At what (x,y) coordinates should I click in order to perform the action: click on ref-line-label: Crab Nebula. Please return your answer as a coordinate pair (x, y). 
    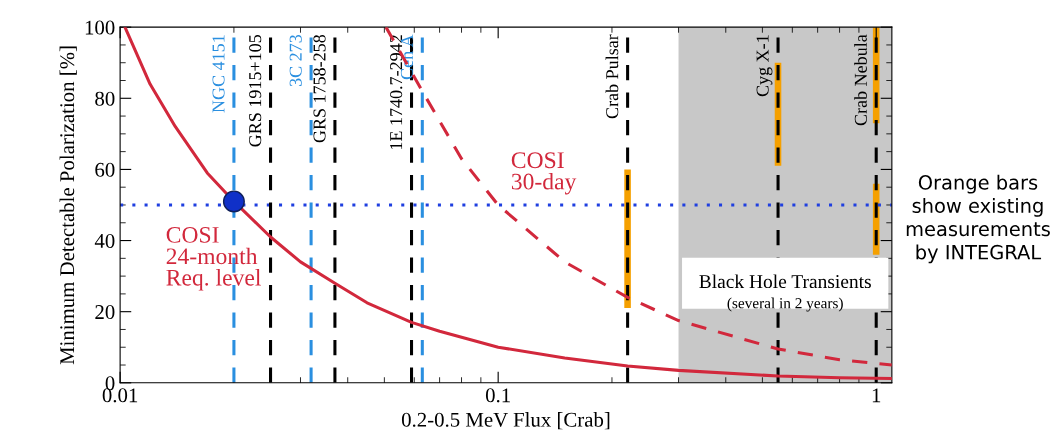
    Looking at the image, I should click on (860, 80).